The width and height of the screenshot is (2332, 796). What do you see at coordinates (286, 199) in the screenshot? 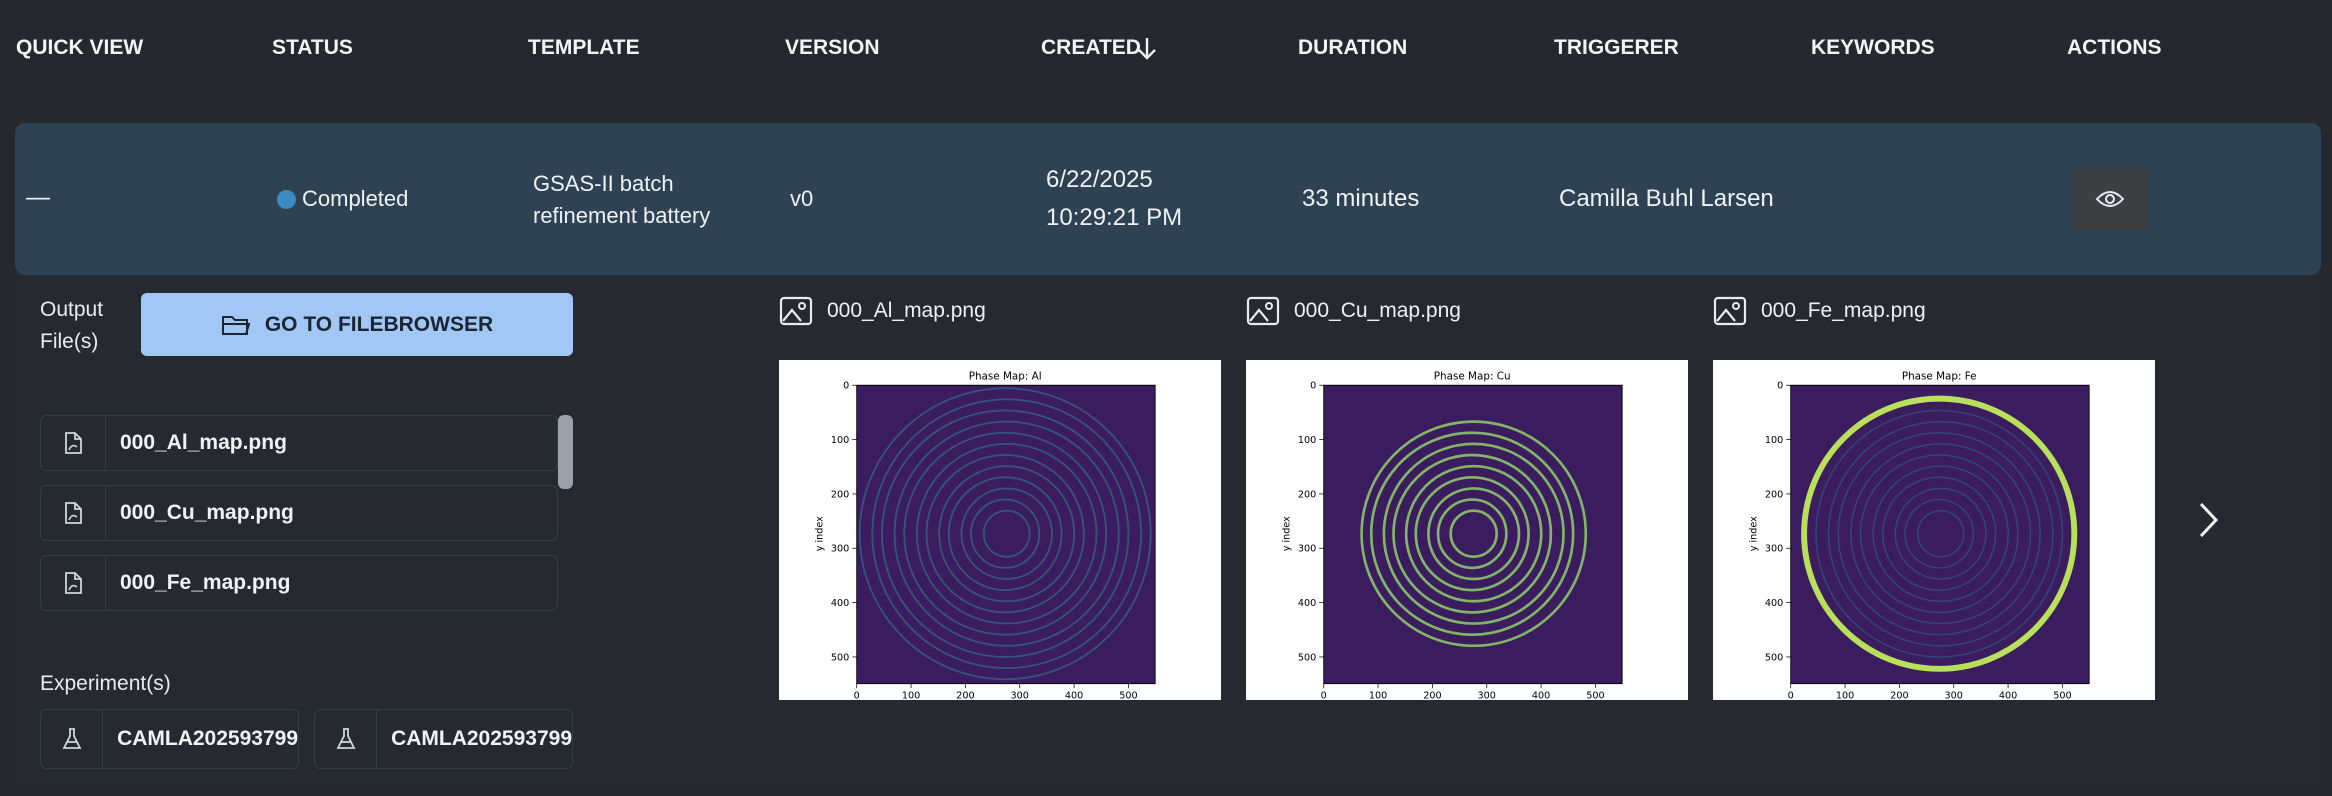
I see `status-dot` at bounding box center [286, 199].